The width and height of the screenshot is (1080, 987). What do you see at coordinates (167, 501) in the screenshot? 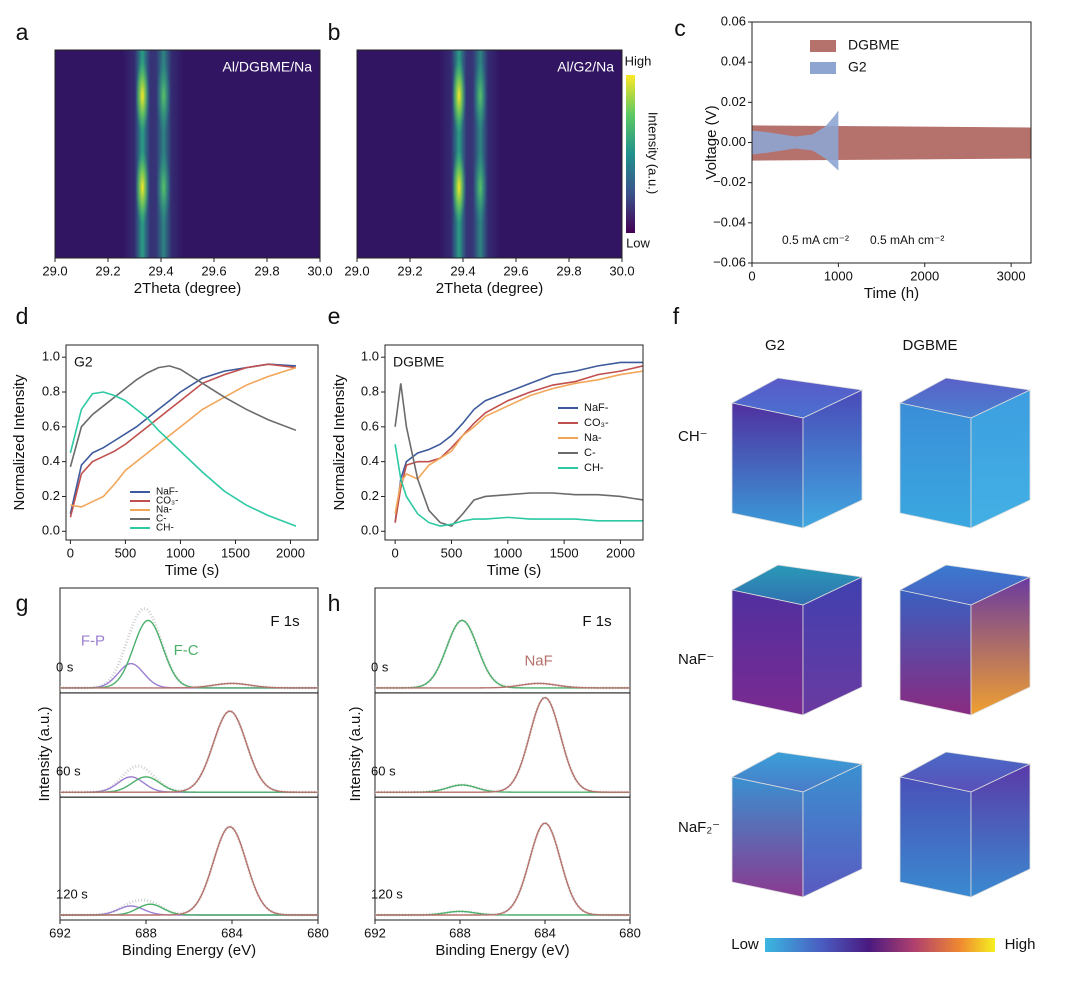
I see `legend-label: CO₃-` at bounding box center [167, 501].